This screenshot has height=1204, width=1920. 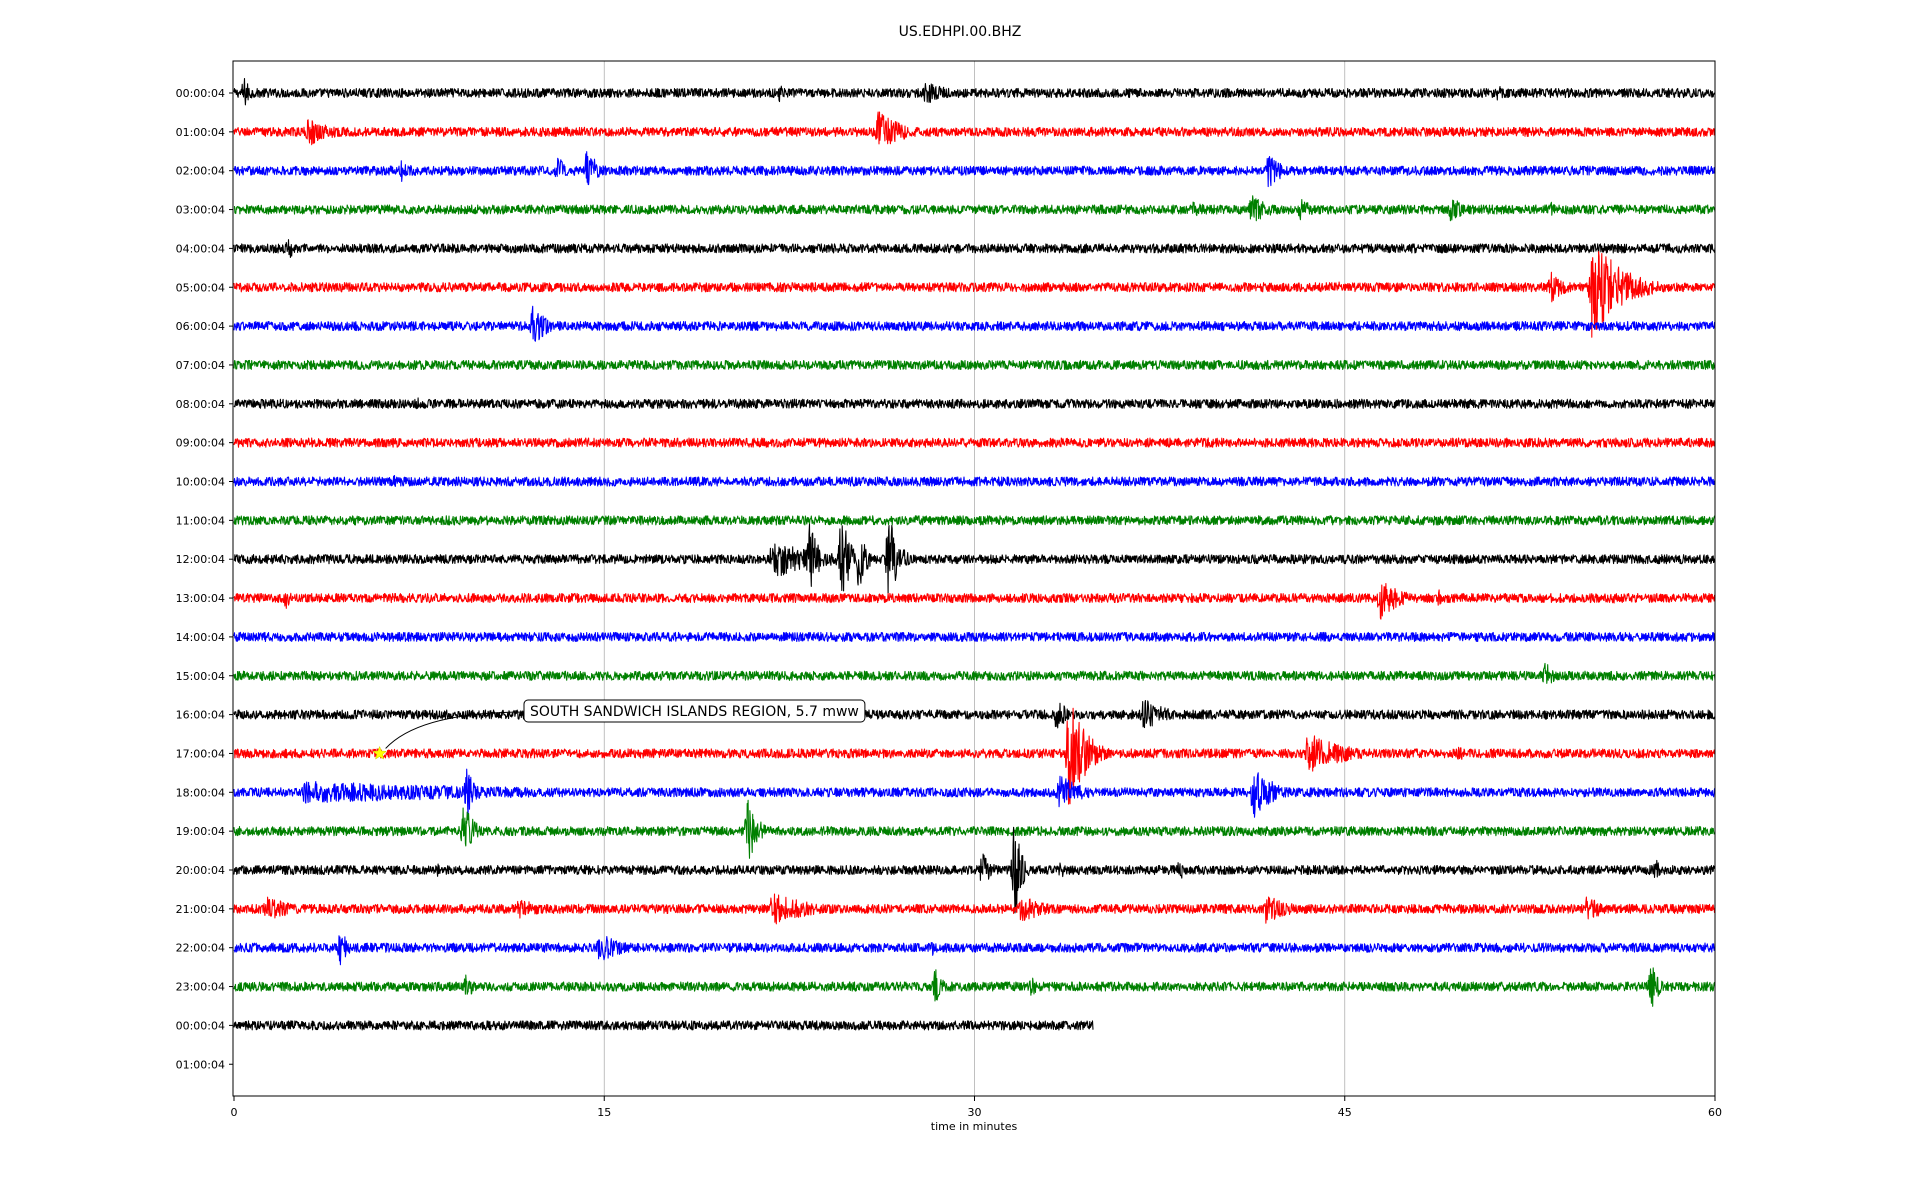 What do you see at coordinates (379, 752) in the screenshot?
I see `event-star-marker` at bounding box center [379, 752].